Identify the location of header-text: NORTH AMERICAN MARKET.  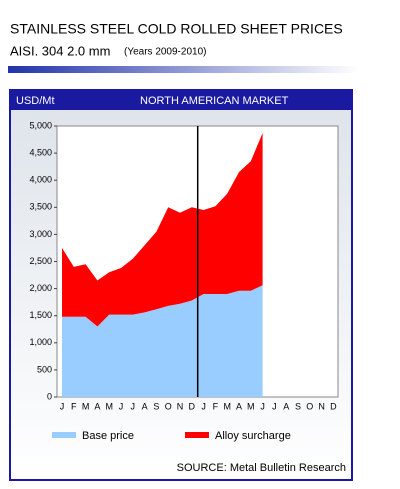
(214, 101).